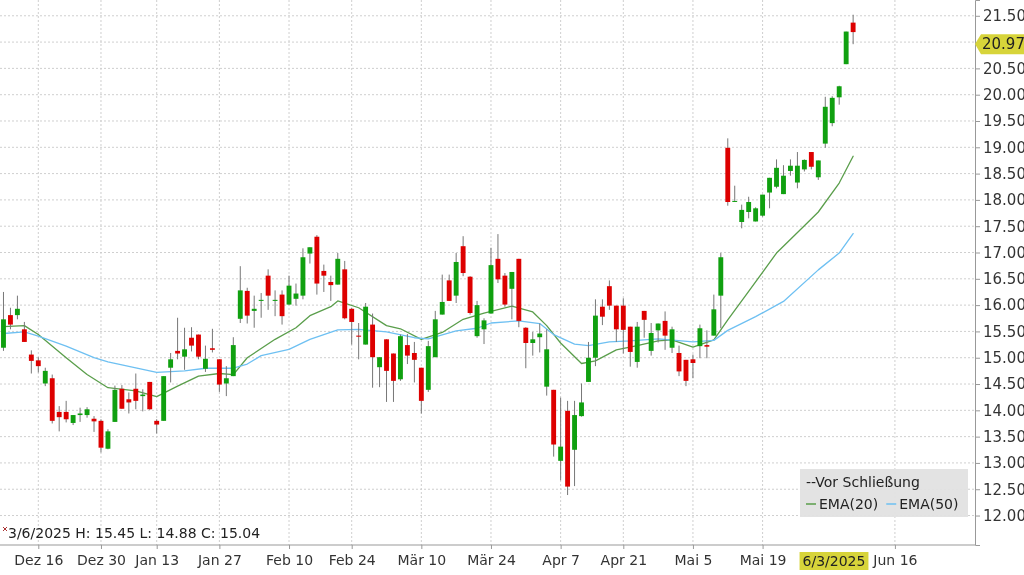 This screenshot has height=575, width=1024. I want to click on x-tick-label: Mär 24, so click(491, 559).